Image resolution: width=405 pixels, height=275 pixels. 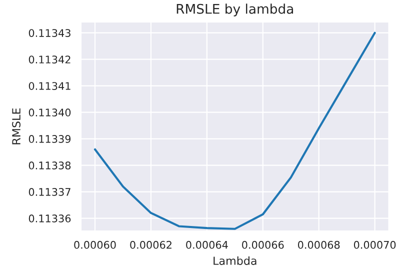 I want to click on y-tick-label: 0.11343, so click(x=49, y=33).